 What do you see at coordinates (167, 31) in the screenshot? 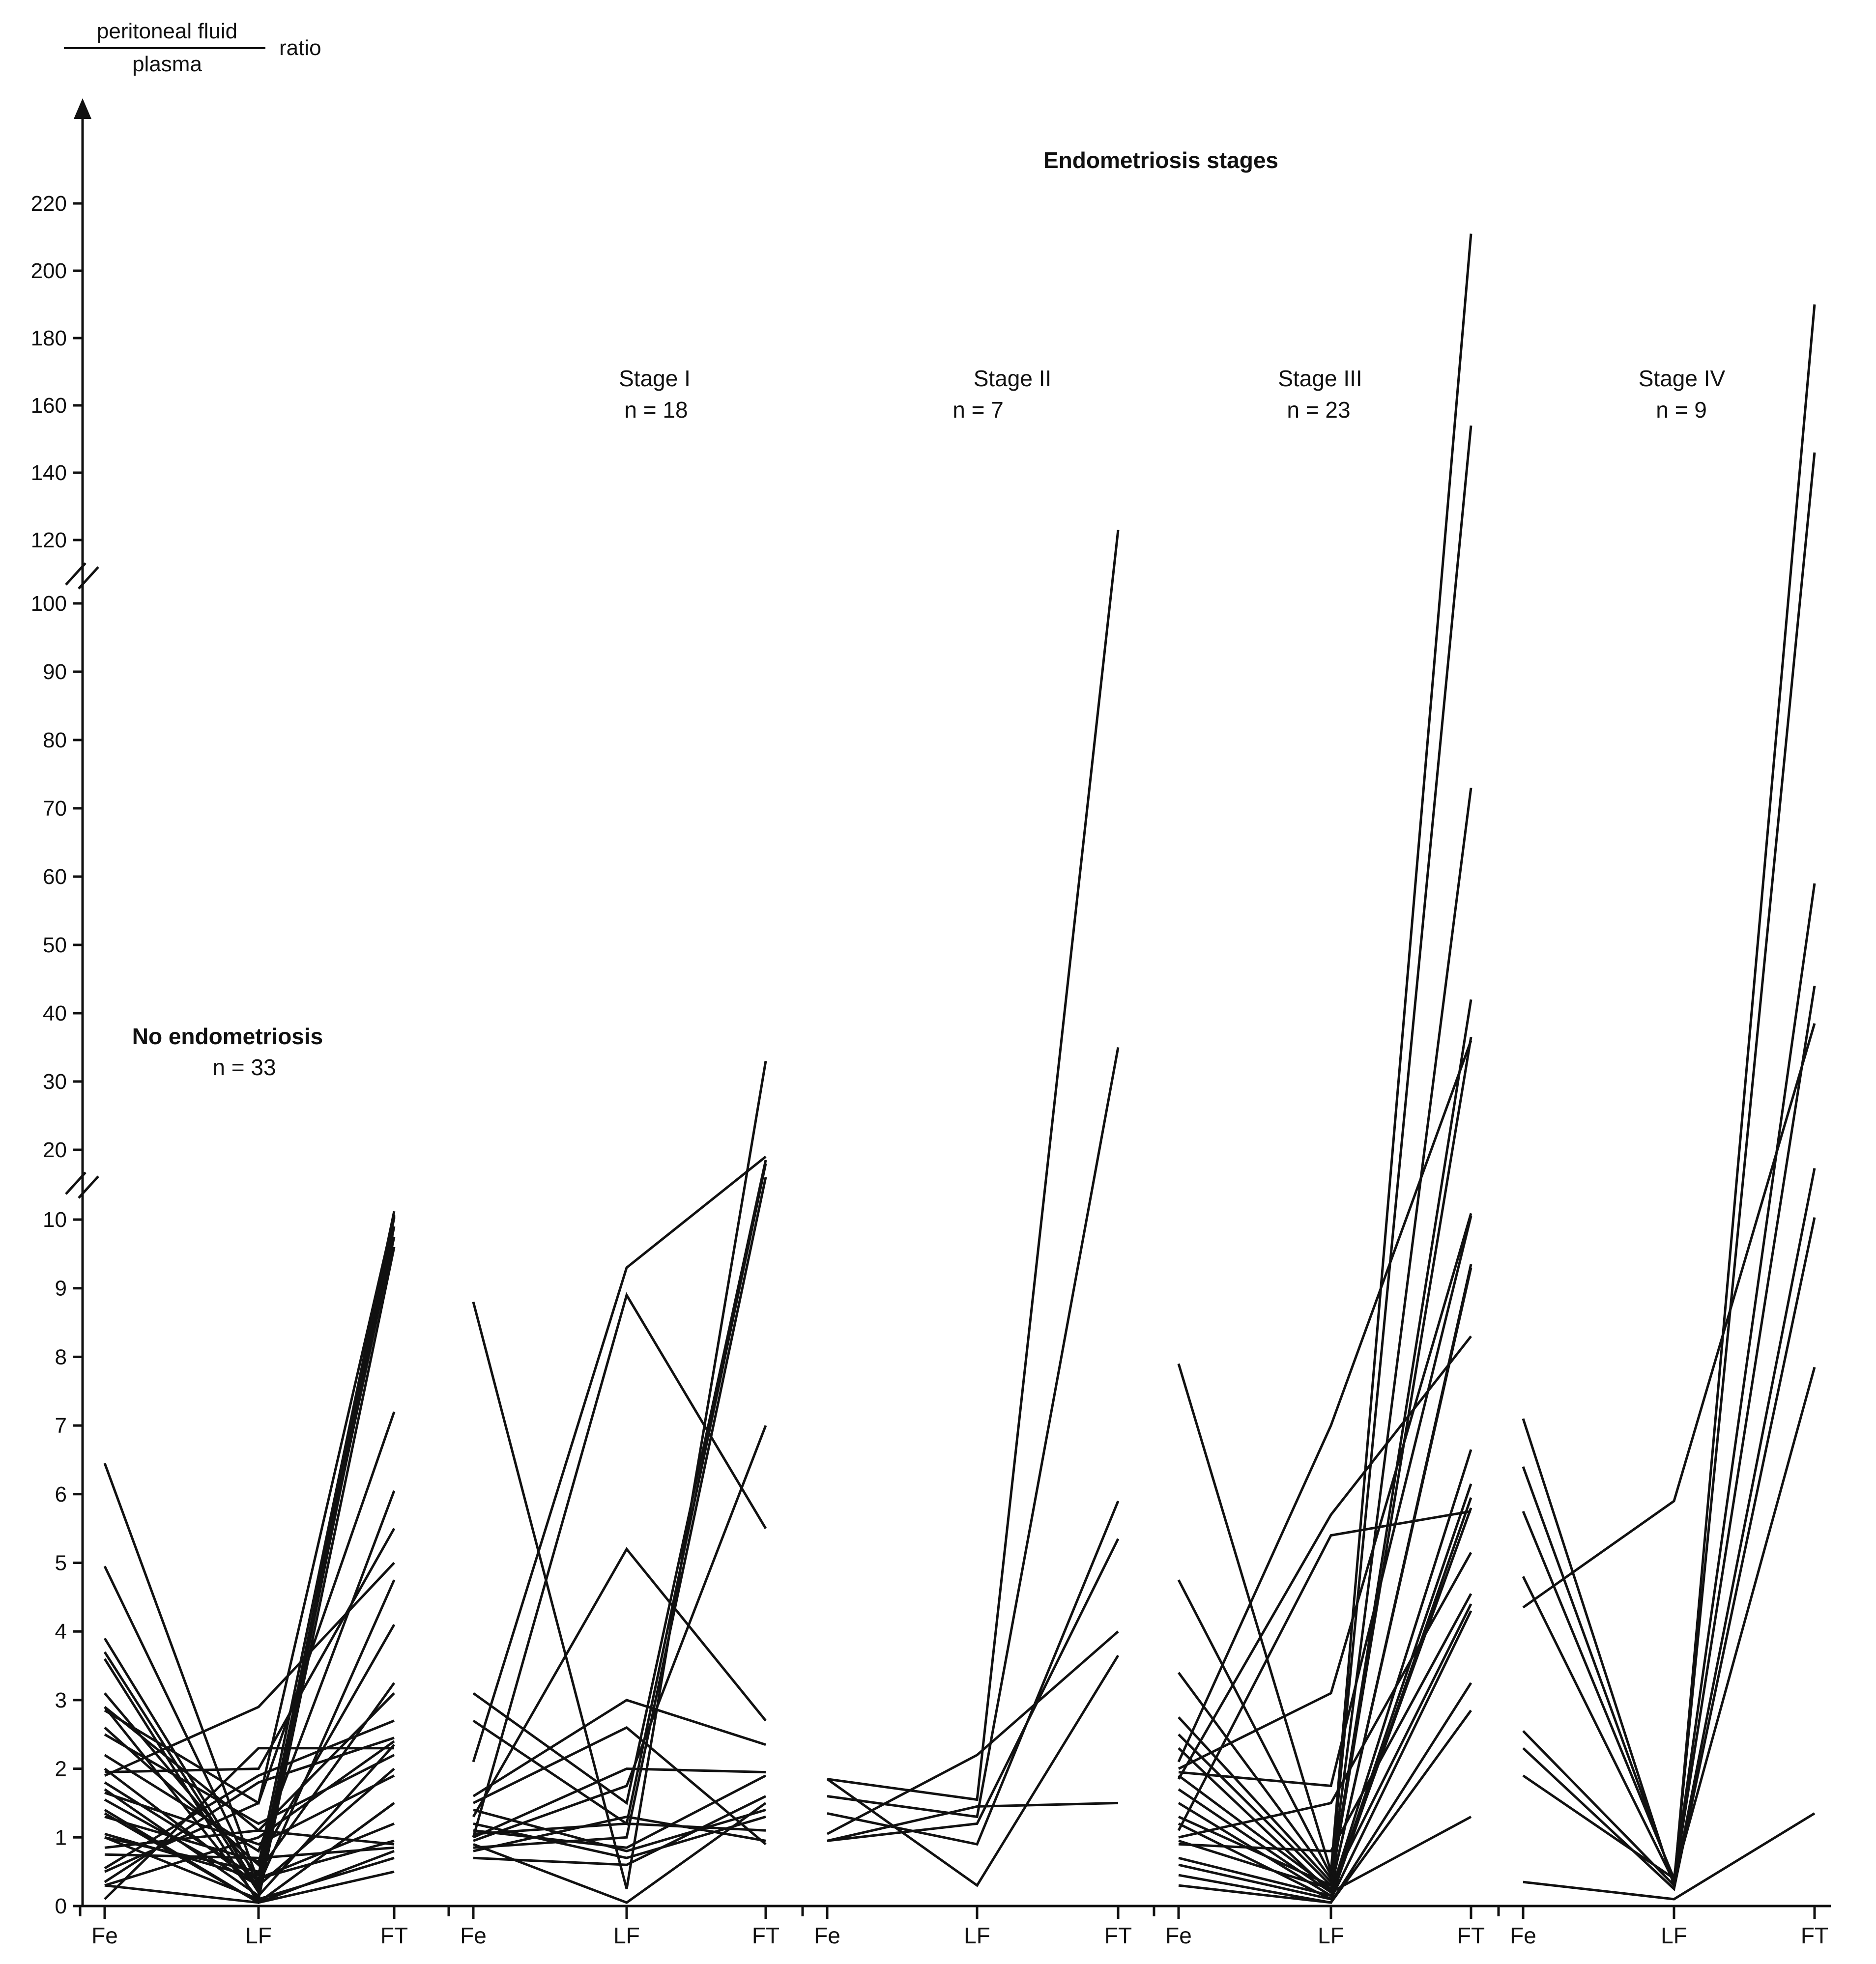
I see `y-unit-numerator: peritoneal fluid` at bounding box center [167, 31].